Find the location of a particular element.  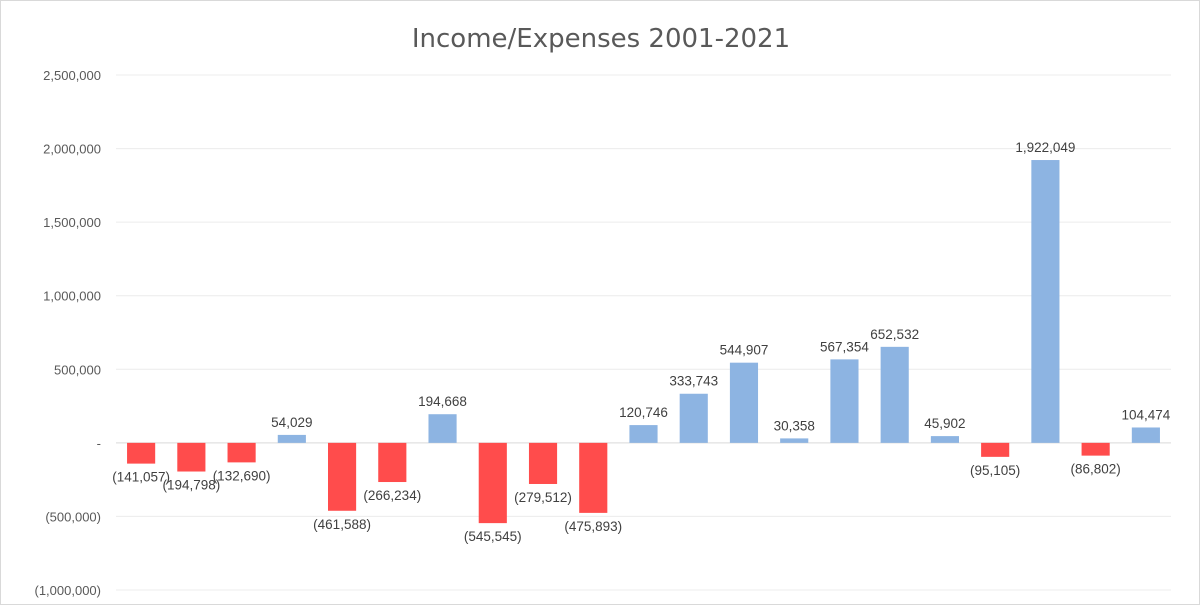

y-tick-label: (500,000) is located at coordinates (73, 516).